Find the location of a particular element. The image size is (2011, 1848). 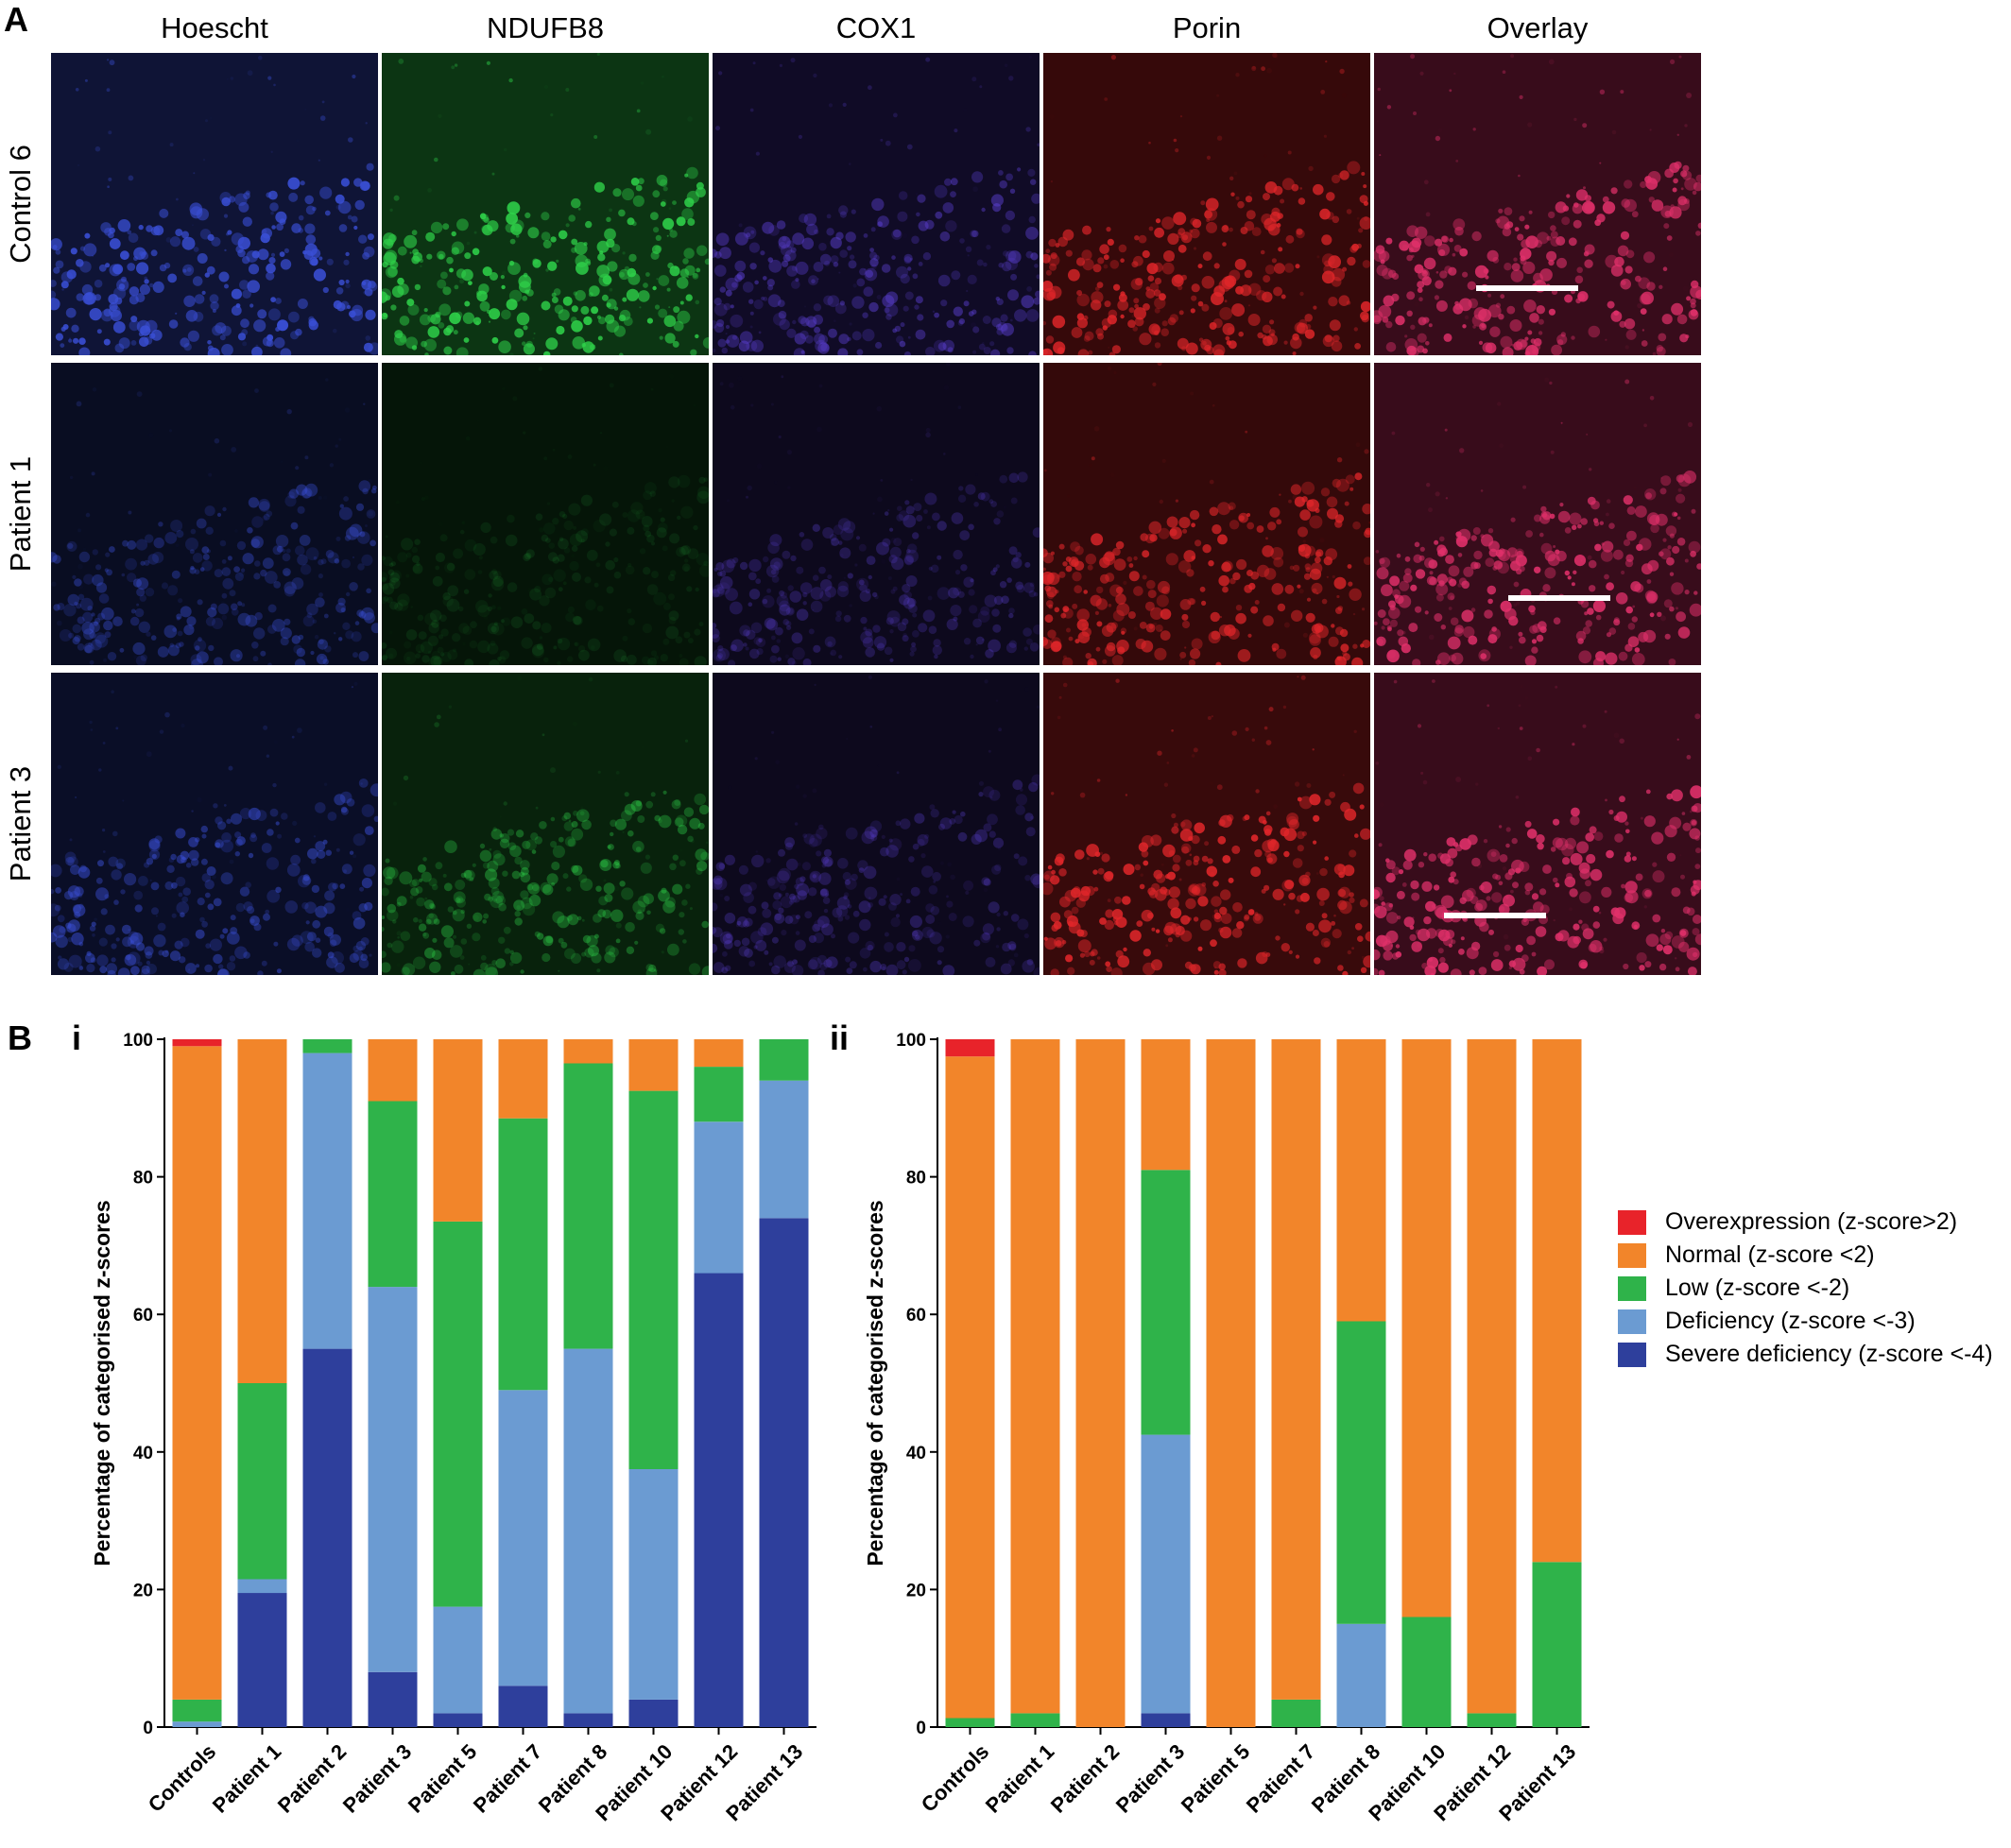

chart-i-y-tick-label: 40 is located at coordinates (143, 1453).